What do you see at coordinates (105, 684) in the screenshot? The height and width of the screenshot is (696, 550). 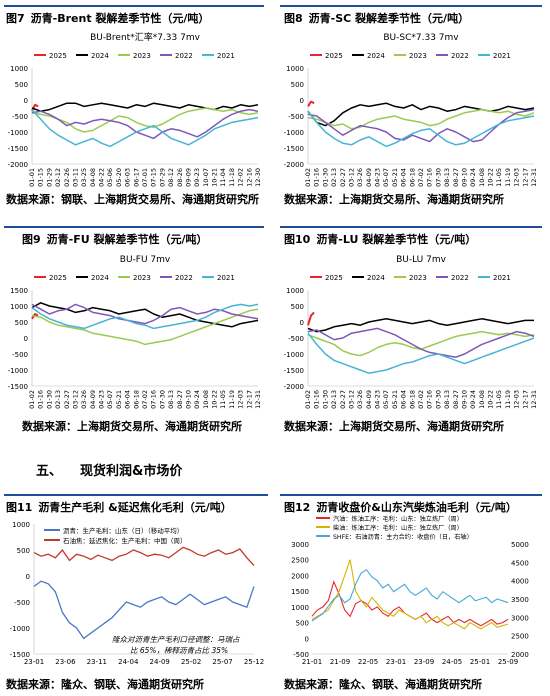 I see `figure-11-source: 数据来源：隆众、钢联、海通期货研究所` at bounding box center [105, 684].